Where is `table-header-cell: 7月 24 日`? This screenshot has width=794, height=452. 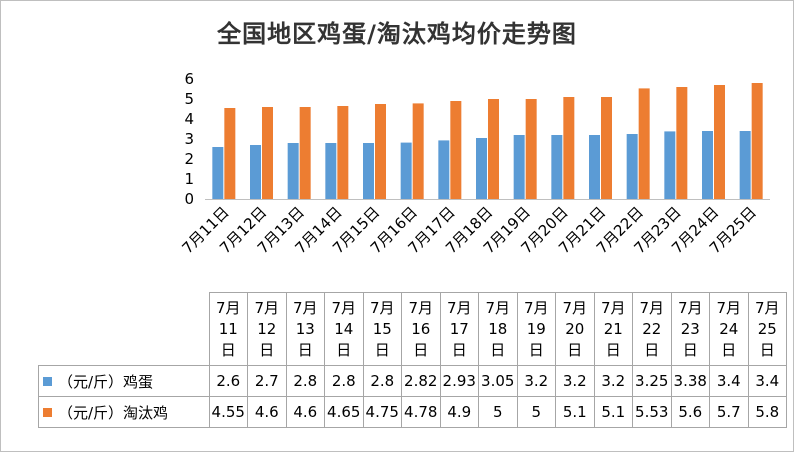
table-header-cell: 7月 24 日 is located at coordinates (729, 329).